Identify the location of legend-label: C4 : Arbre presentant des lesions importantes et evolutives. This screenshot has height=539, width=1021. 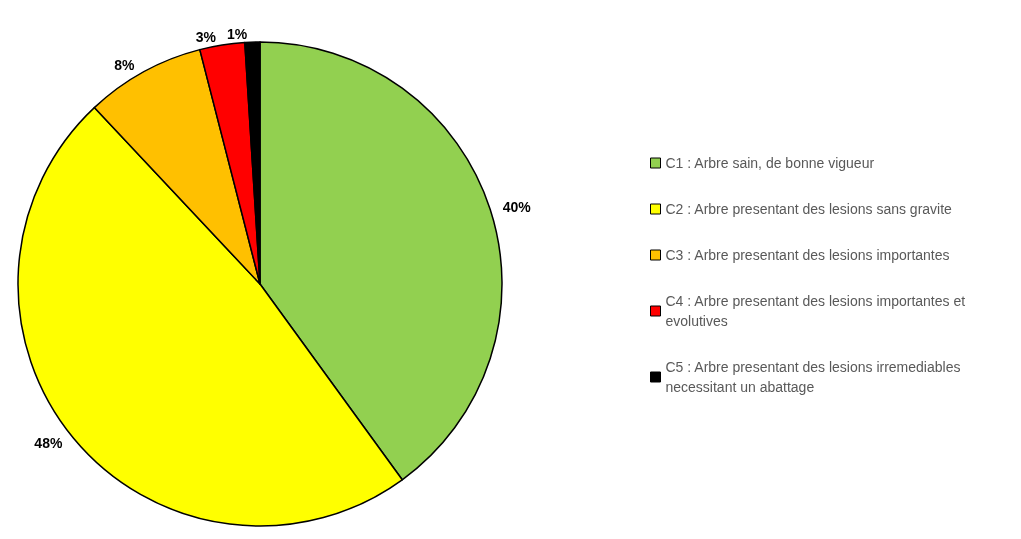
(817, 311).